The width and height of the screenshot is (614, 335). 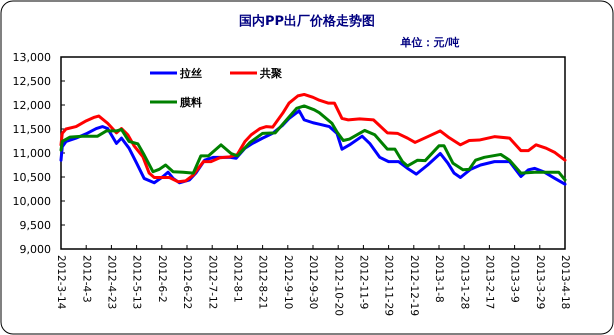 I want to click on x-tick-label: 2012-9-10, so click(x=288, y=282).